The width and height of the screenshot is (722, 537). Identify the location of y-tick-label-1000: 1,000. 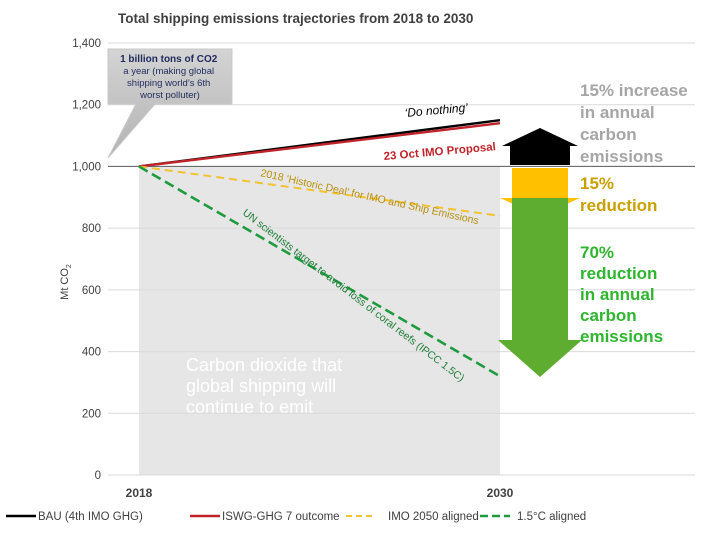
(86, 167).